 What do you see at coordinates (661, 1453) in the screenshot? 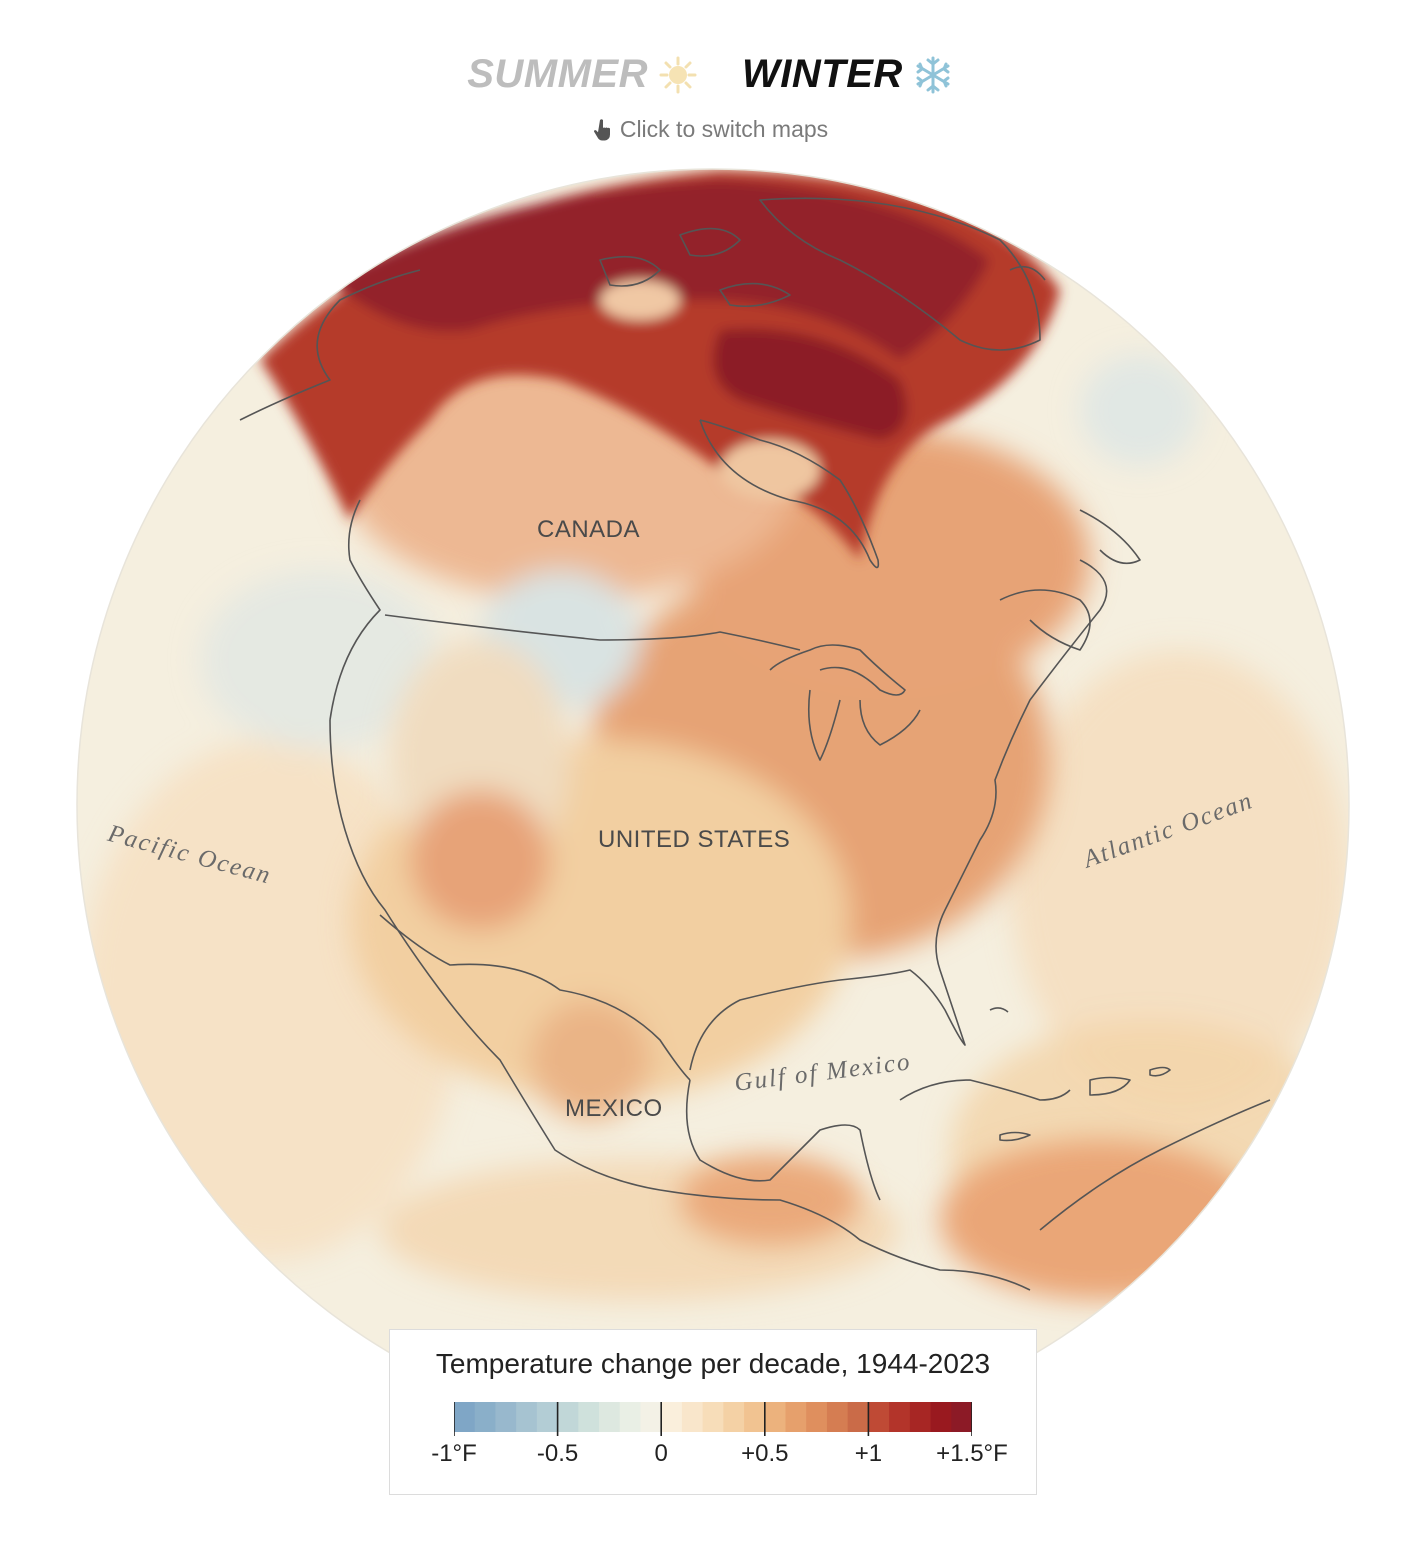
I see `legend-tick-label: 0` at bounding box center [661, 1453].